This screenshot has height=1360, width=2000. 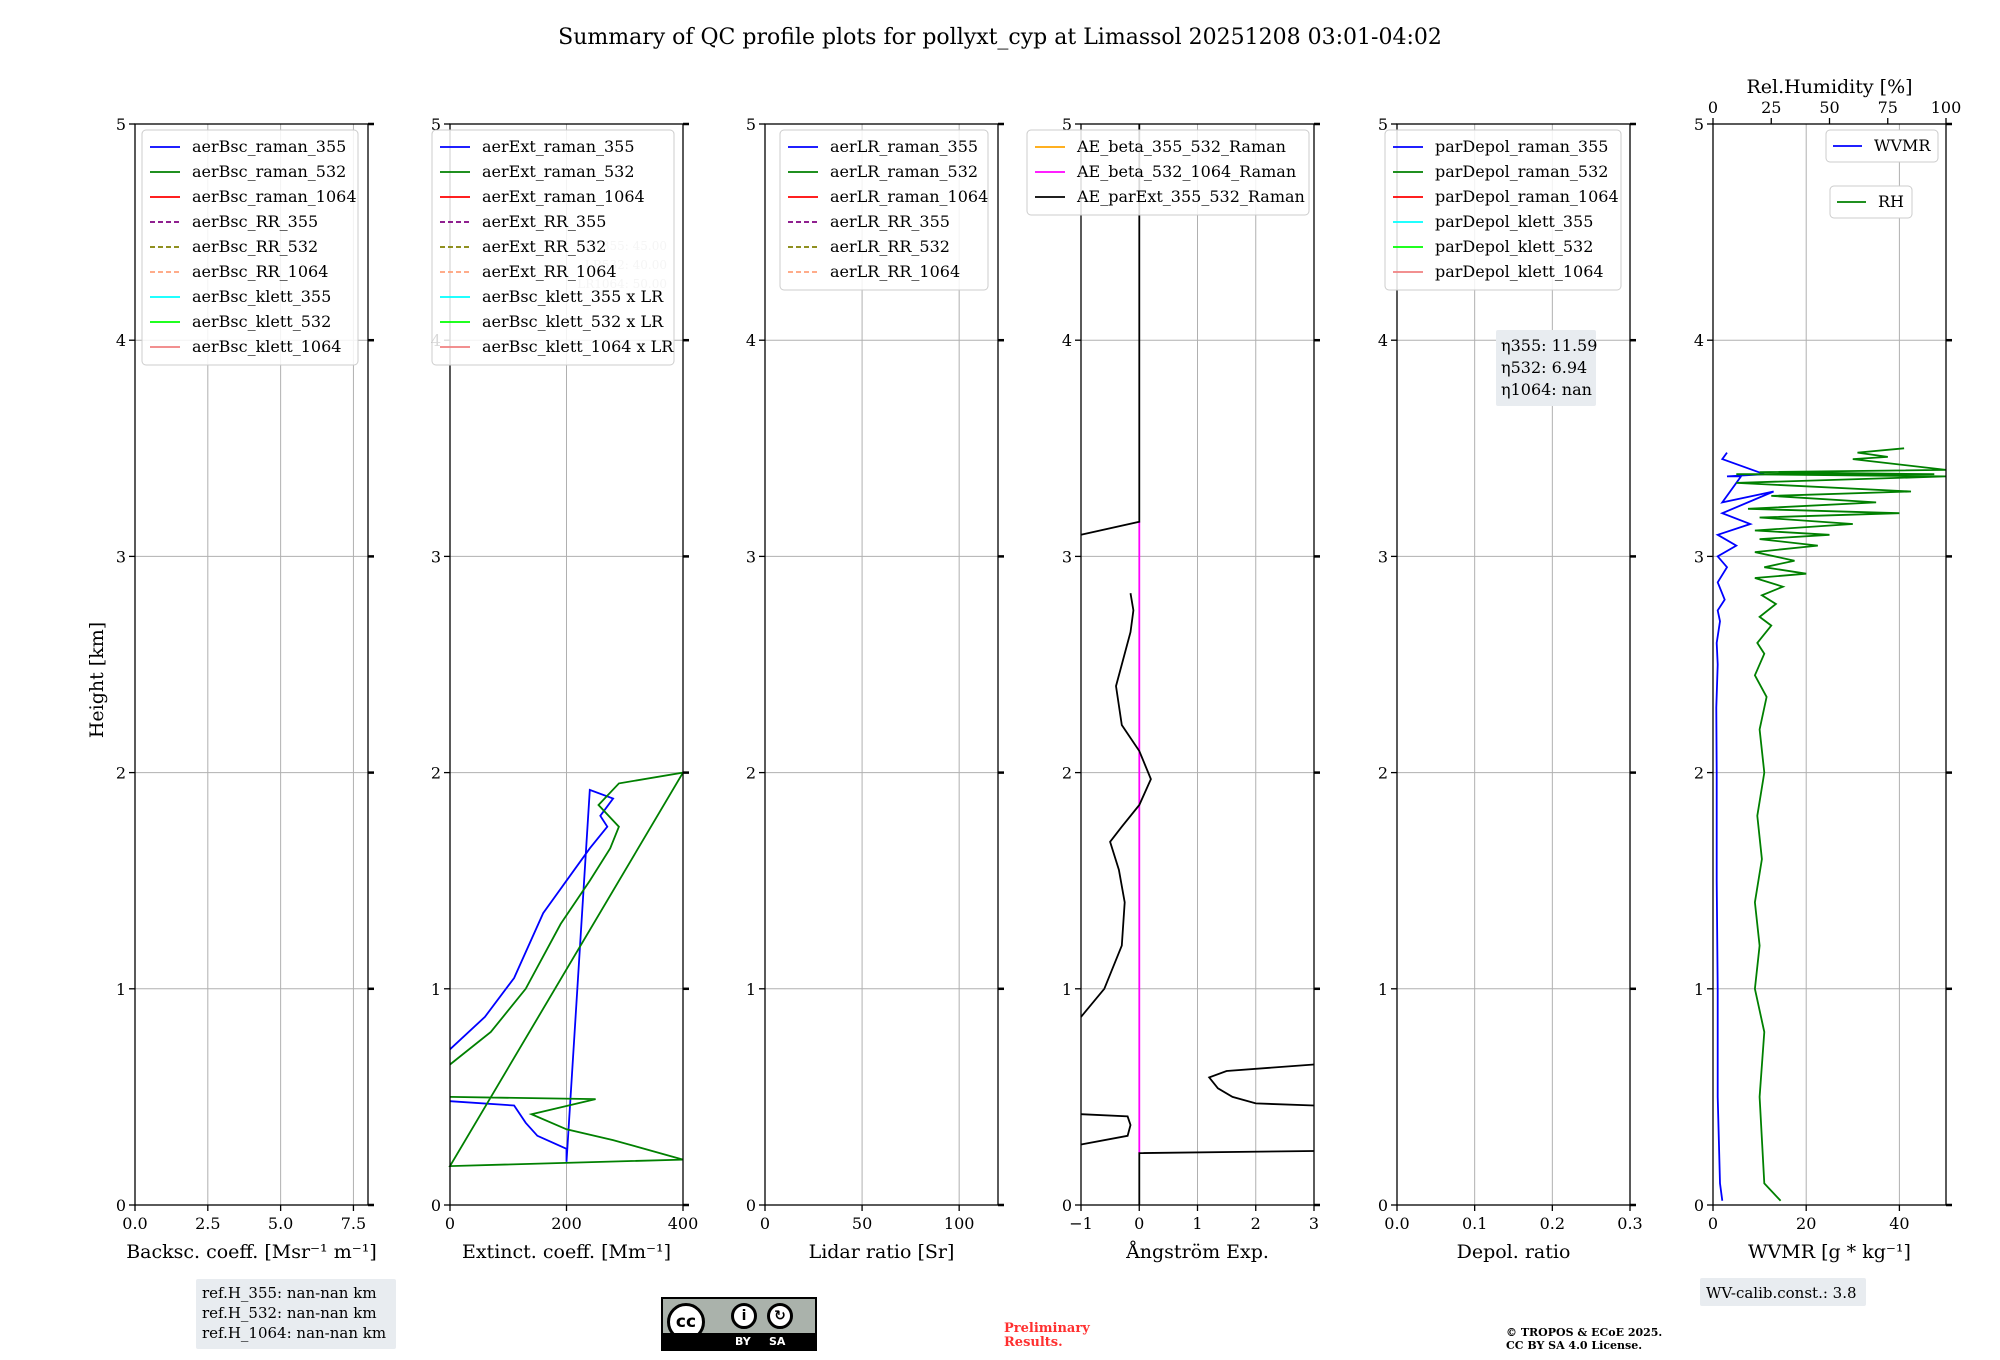 What do you see at coordinates (97, 680) in the screenshot?
I see `y-axis-label: Height [km]` at bounding box center [97, 680].